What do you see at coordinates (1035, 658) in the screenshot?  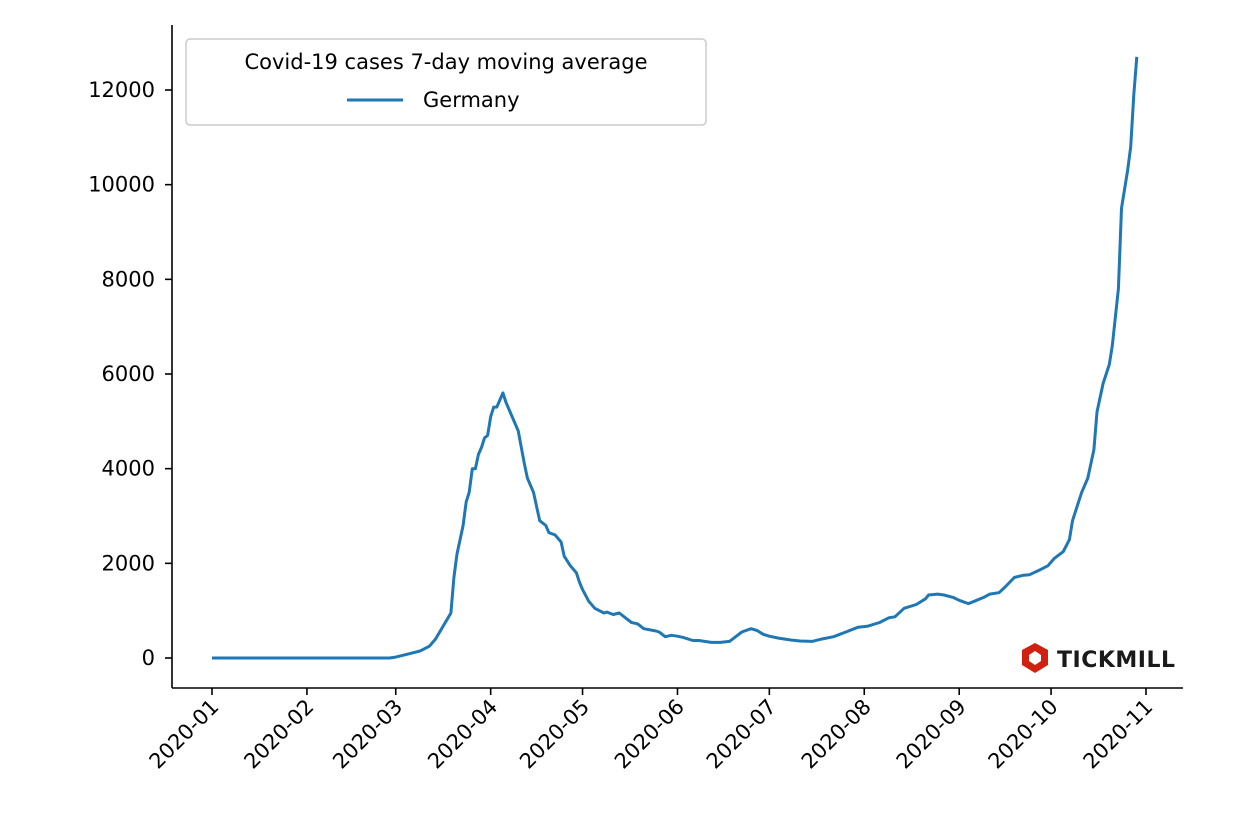 I see `tickmill-hexagon-cutout` at bounding box center [1035, 658].